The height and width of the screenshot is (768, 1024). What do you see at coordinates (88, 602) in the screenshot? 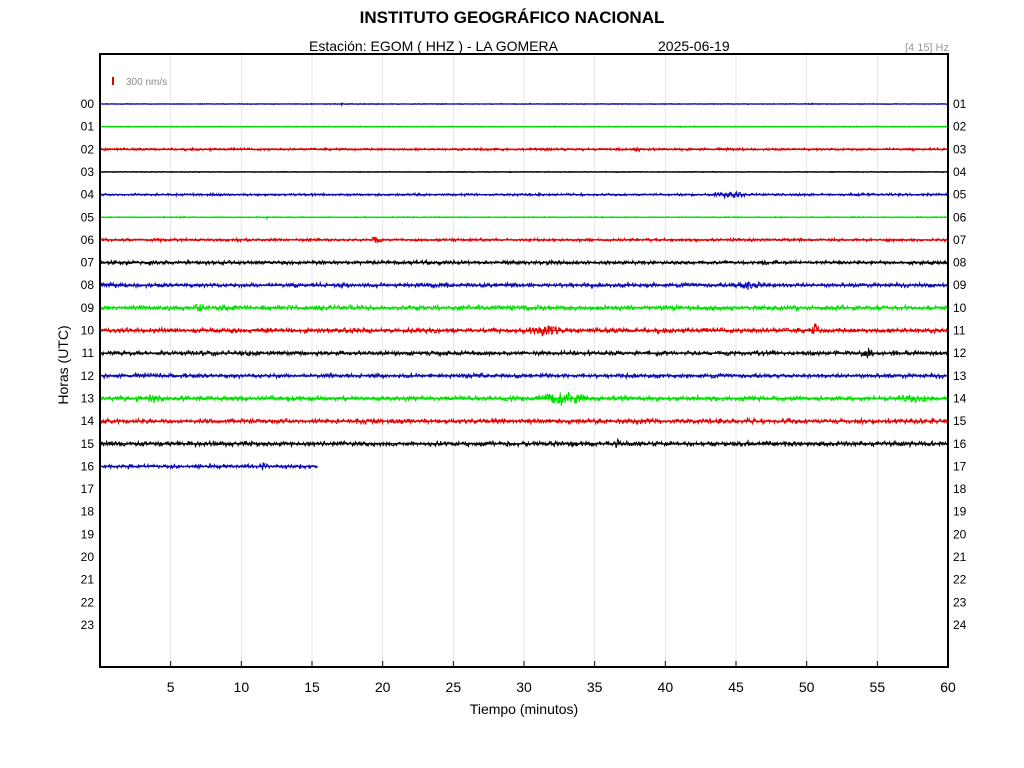
I see `hour-label-left: 22` at bounding box center [88, 602].